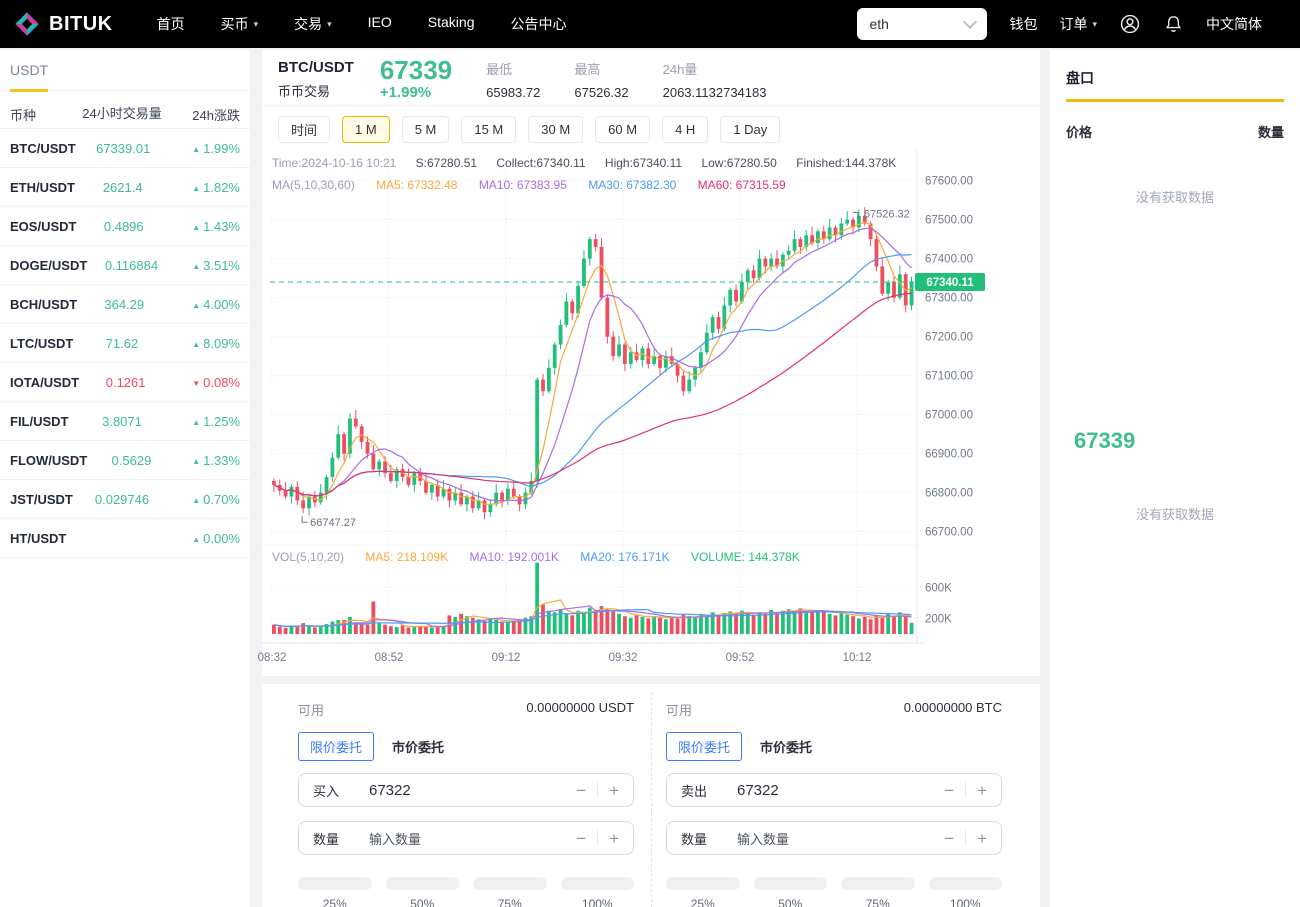 The image size is (1300, 907). I want to click on caret-down-icon: ▾, so click(256, 24).